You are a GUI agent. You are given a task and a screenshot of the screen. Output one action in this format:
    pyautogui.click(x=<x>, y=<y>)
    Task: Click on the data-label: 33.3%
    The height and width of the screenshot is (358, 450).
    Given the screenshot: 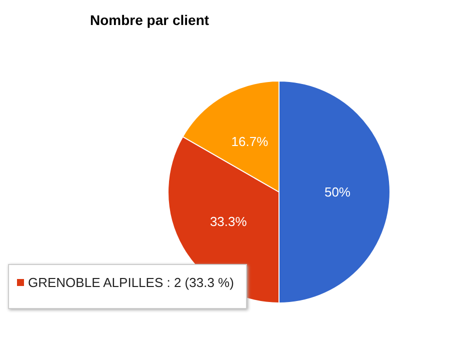 What is the action you would take?
    pyautogui.click(x=229, y=221)
    